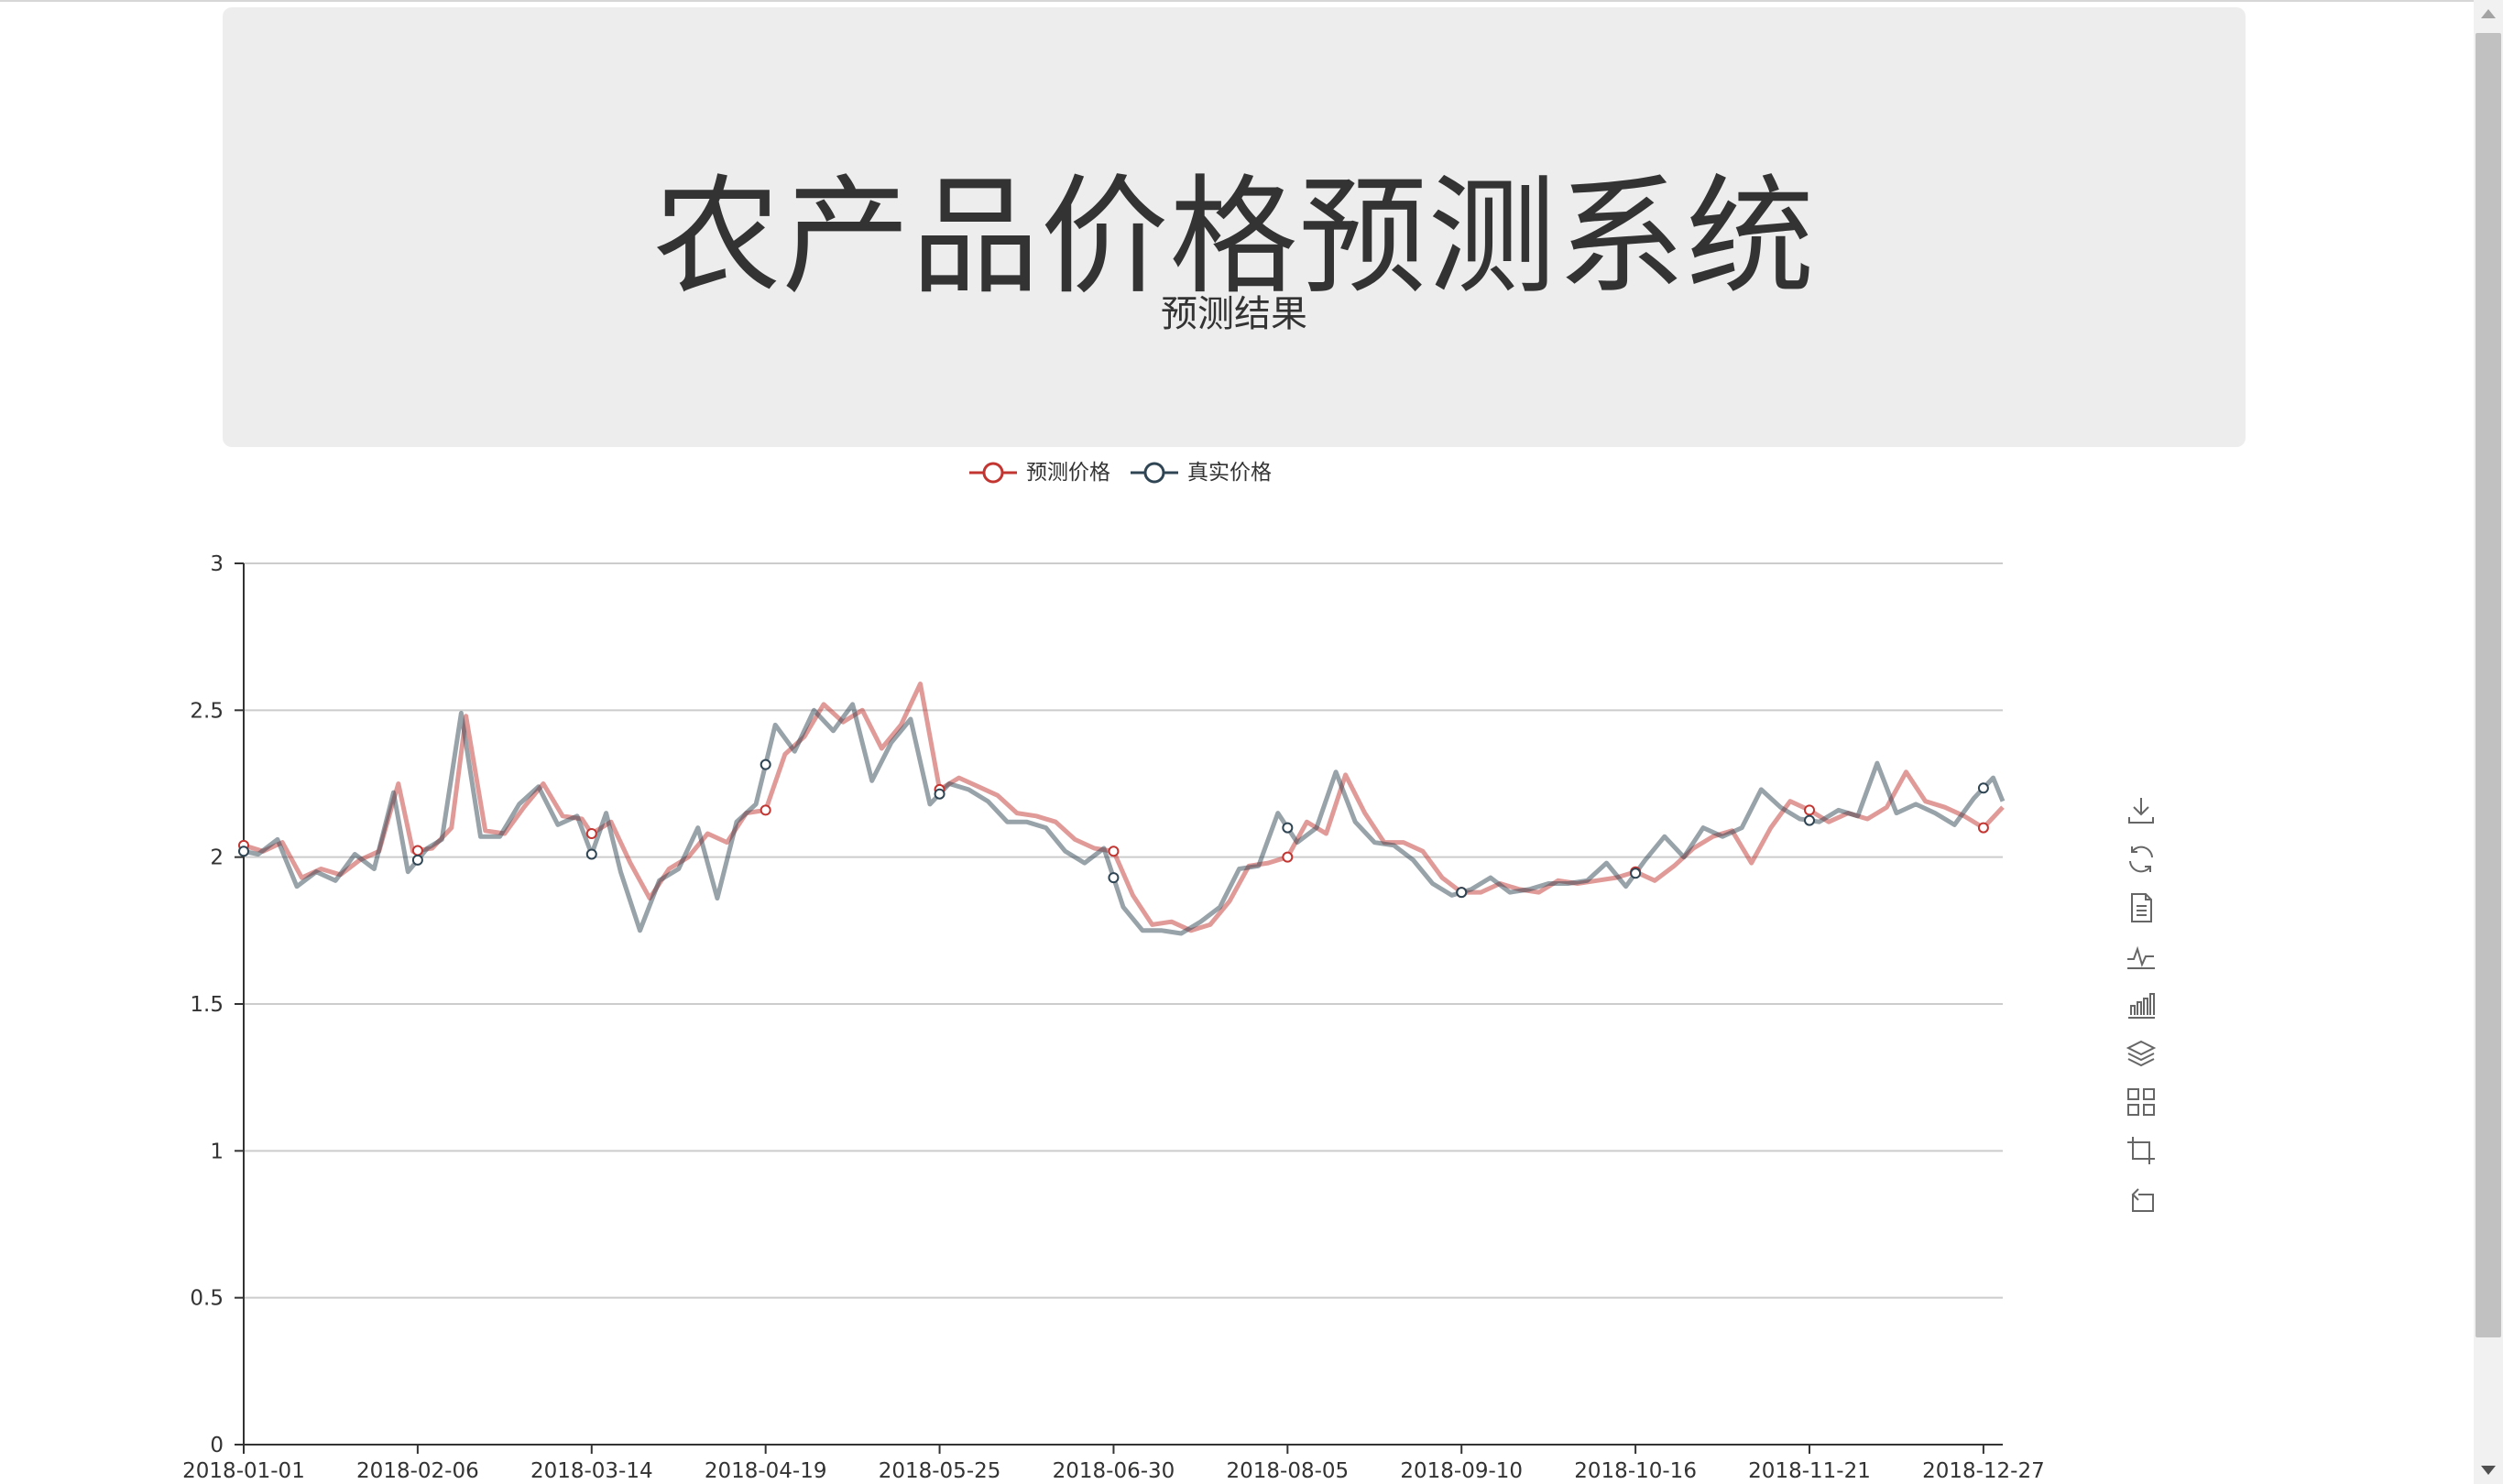 This screenshot has width=2503, height=1484. I want to click on x-tick-label: 2018-08-05, so click(1288, 1471).